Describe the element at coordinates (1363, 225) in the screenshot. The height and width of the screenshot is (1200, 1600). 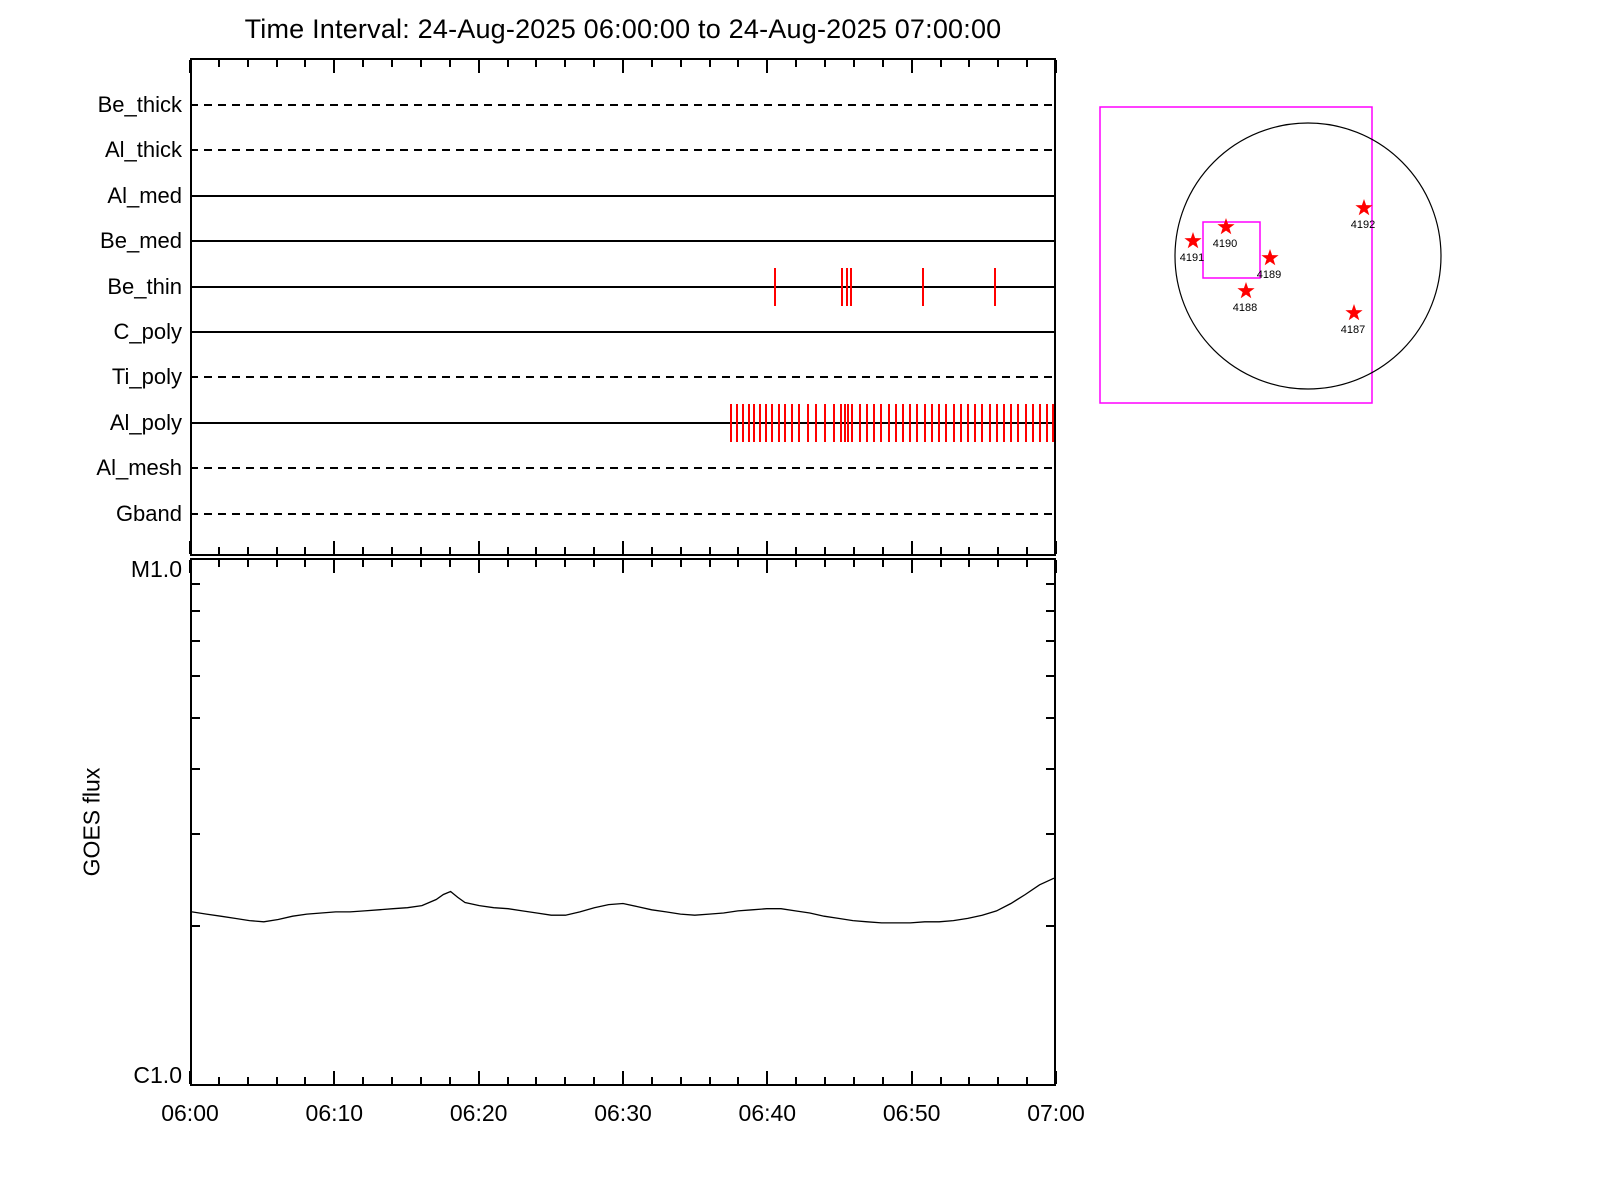
I see `active-region-label: 4192` at that location.